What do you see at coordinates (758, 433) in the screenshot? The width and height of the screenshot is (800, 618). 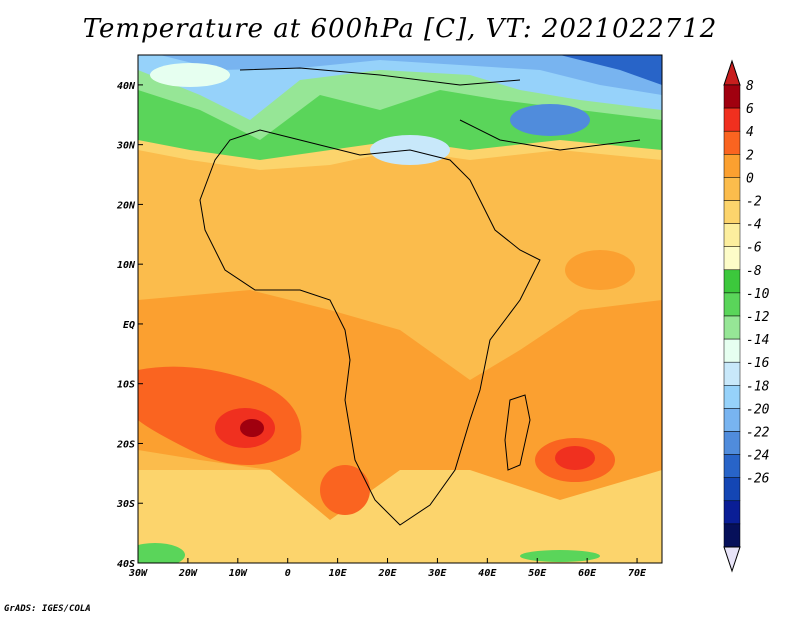 I see `colorbar-label: -22` at bounding box center [758, 433].